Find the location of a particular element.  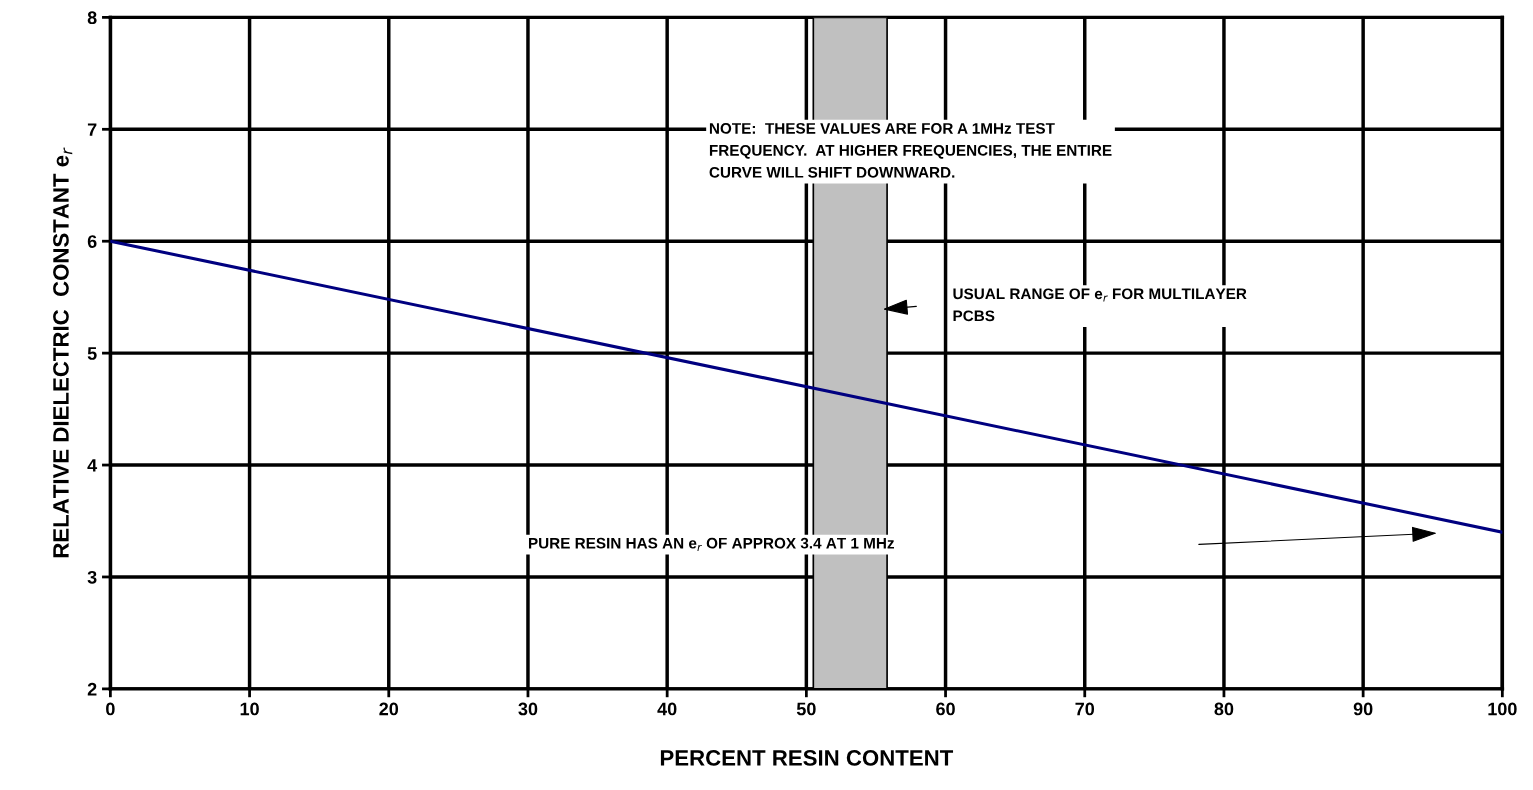

annotation: NOTE: THESE VALUES ARE FOR A 1MHz TEST FREQUENCY. AT HIGHER FREQUENCIES, THE ENTIRE CURVE WILL SHIFT DOWNWARD. is located at coordinates (910, 150).